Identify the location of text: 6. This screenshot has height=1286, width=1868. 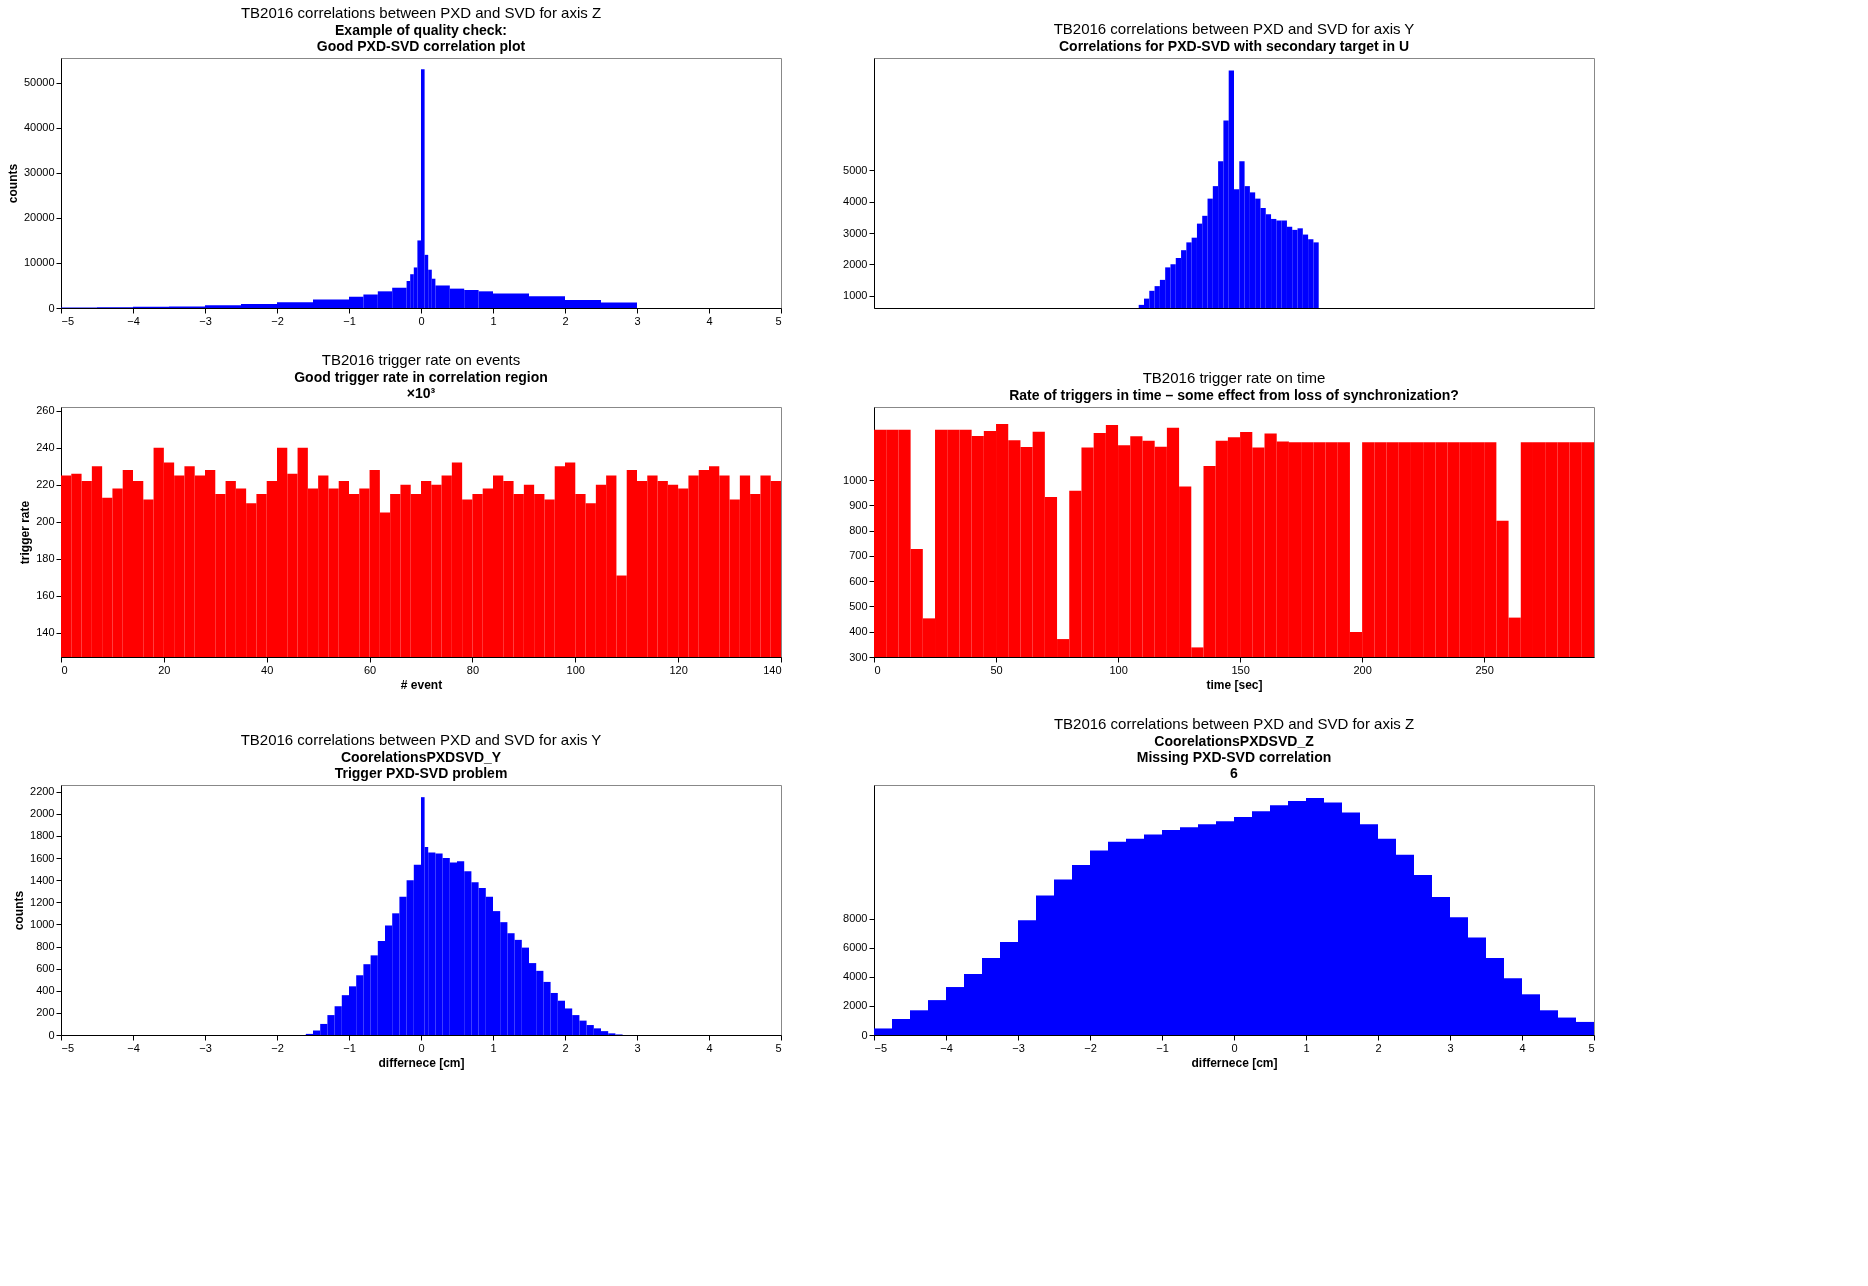
(1234, 773).